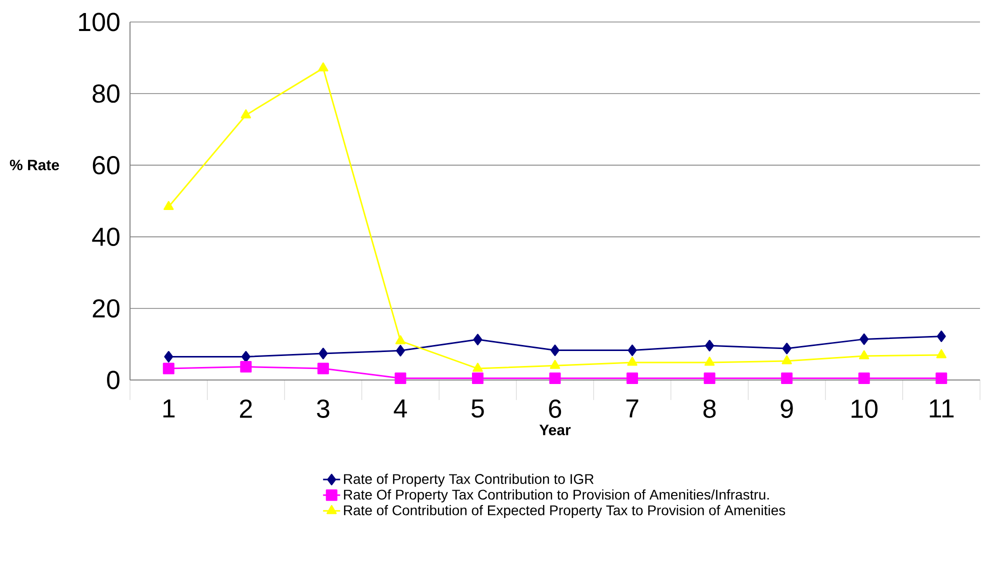 Image resolution: width=984 pixels, height=587 pixels. Describe the element at coordinates (106, 308) in the screenshot. I see `y-tick-label: 20` at that location.